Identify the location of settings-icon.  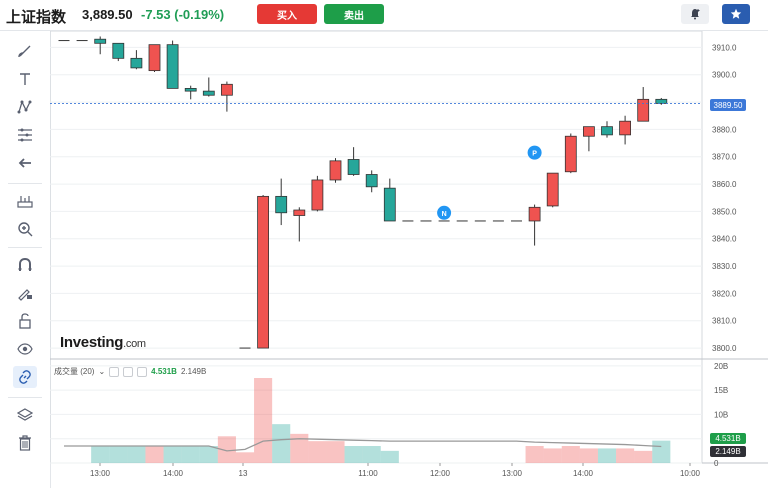
(128, 371).